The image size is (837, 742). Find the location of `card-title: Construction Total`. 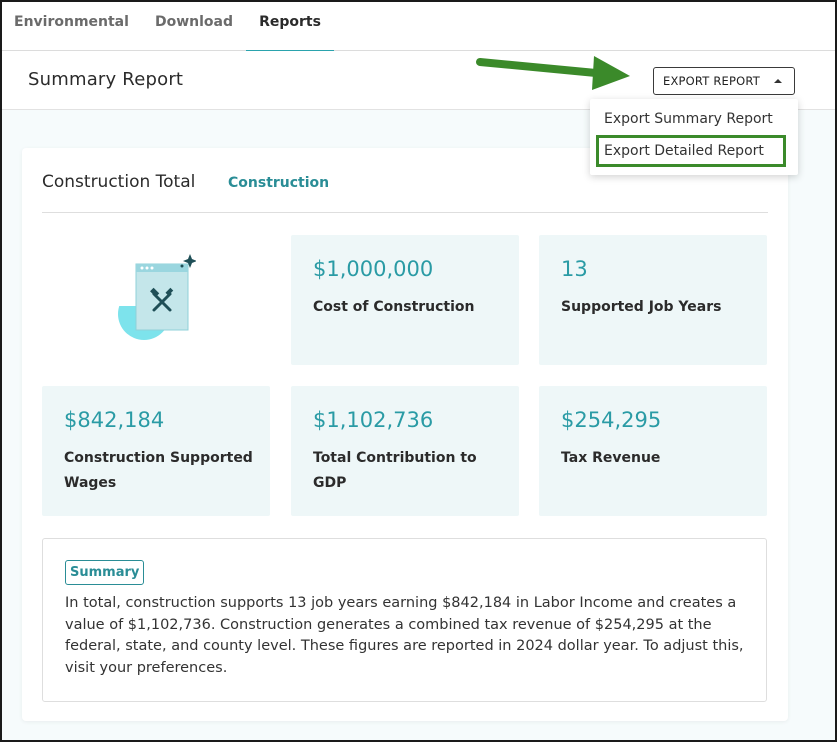

card-title: Construction Total is located at coordinates (119, 182).